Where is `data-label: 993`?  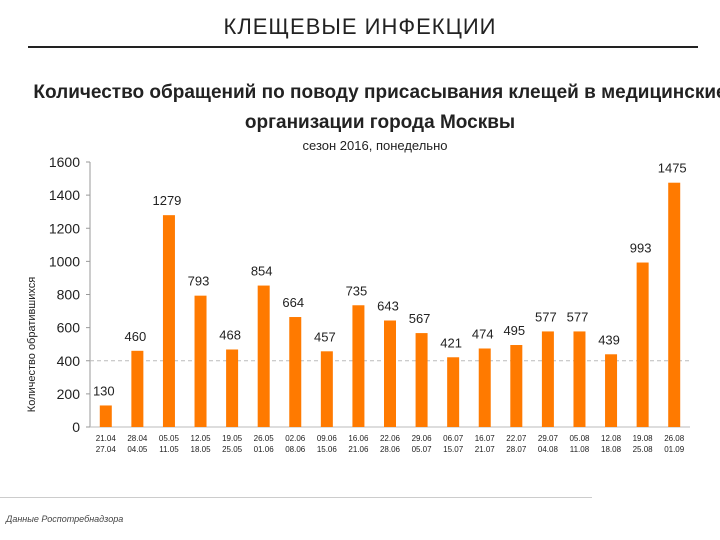
data-label: 993 is located at coordinates (641, 248).